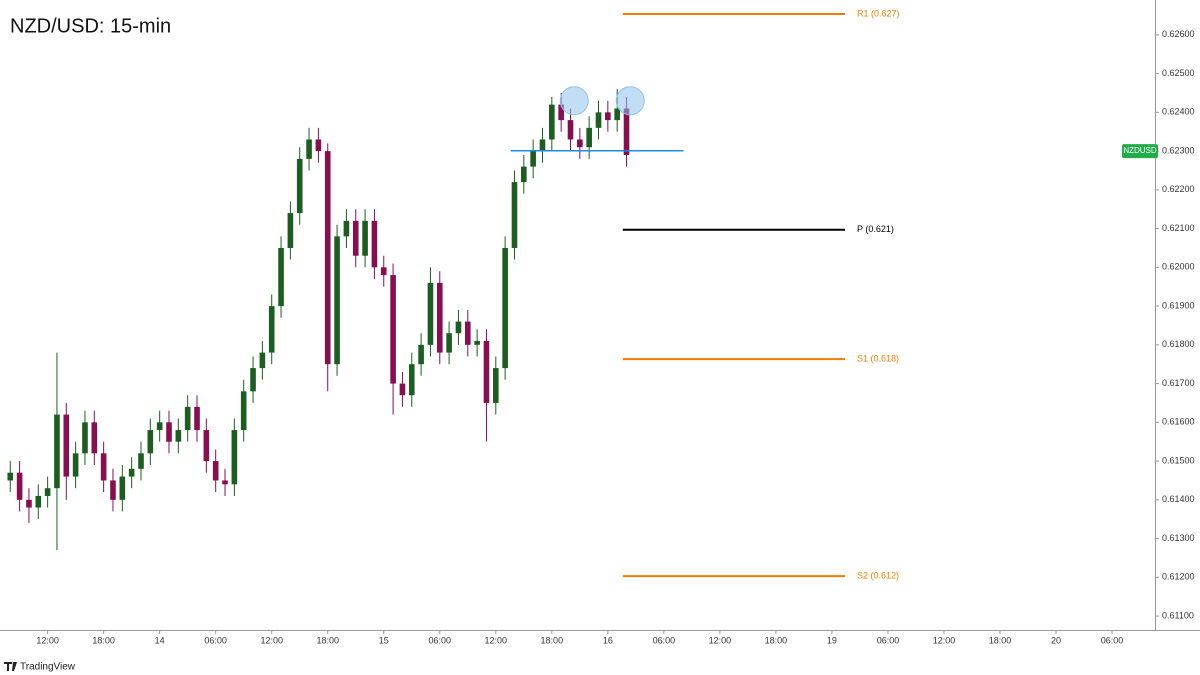 This screenshot has height=675, width=1200. What do you see at coordinates (608, 640) in the screenshot?
I see `x-tick-label: 16` at bounding box center [608, 640].